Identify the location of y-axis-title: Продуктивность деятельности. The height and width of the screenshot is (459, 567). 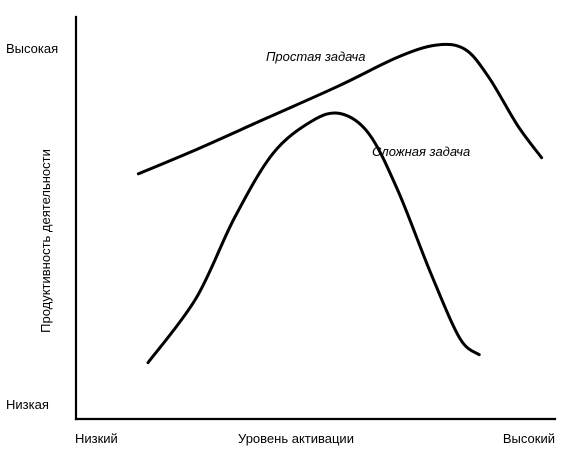
(45, 241).